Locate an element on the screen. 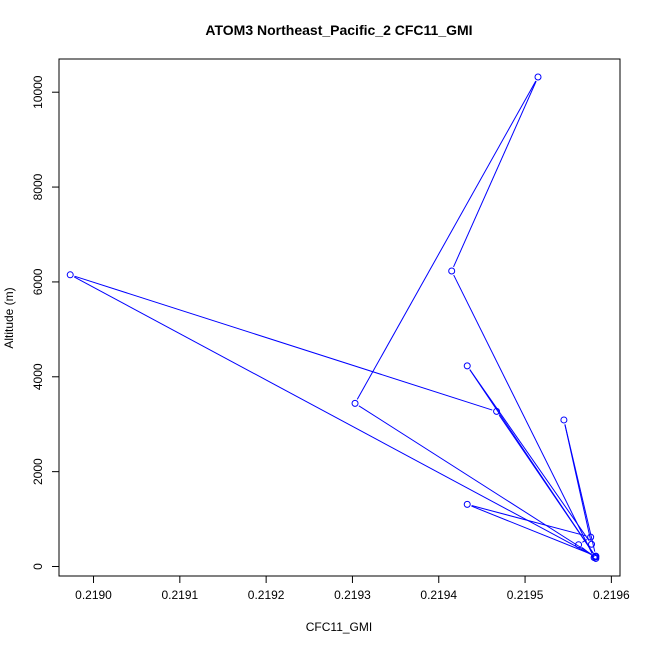  y-tick-label: 10000 is located at coordinates (38, 92).